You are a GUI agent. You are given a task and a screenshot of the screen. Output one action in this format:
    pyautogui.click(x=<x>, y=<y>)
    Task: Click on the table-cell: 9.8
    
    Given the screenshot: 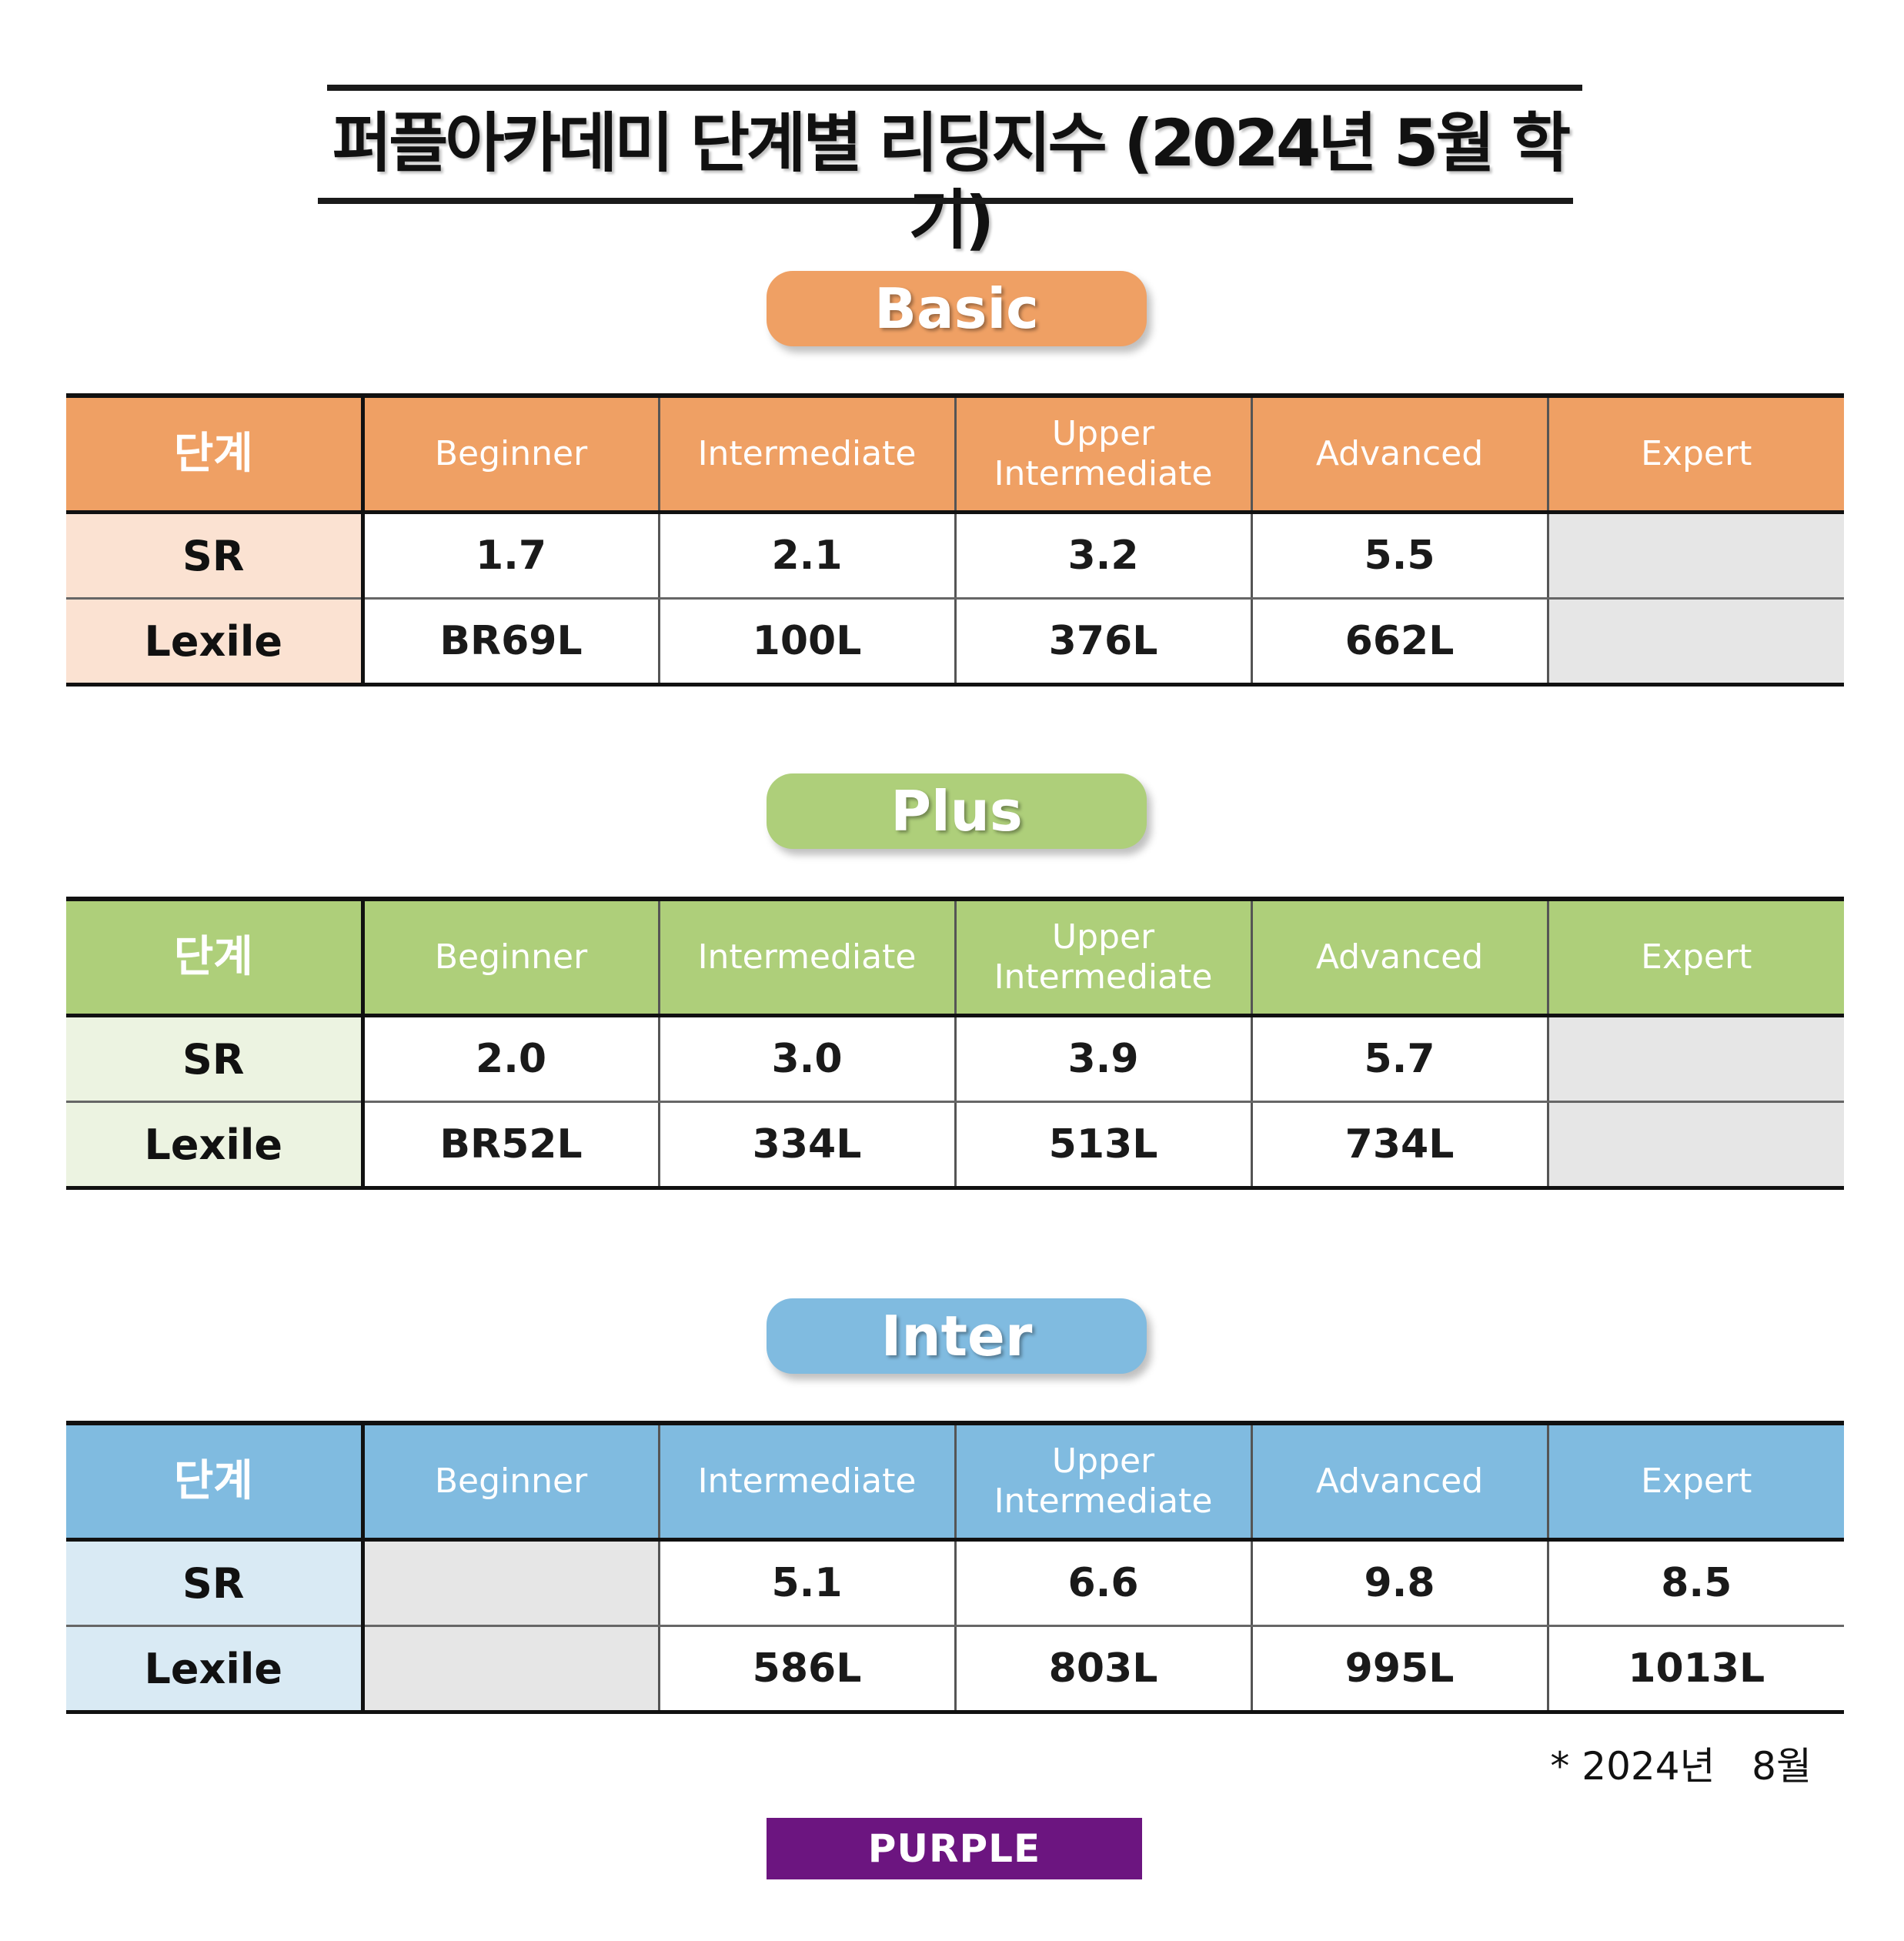 What is the action you would take?
    pyautogui.click(x=1399, y=1583)
    